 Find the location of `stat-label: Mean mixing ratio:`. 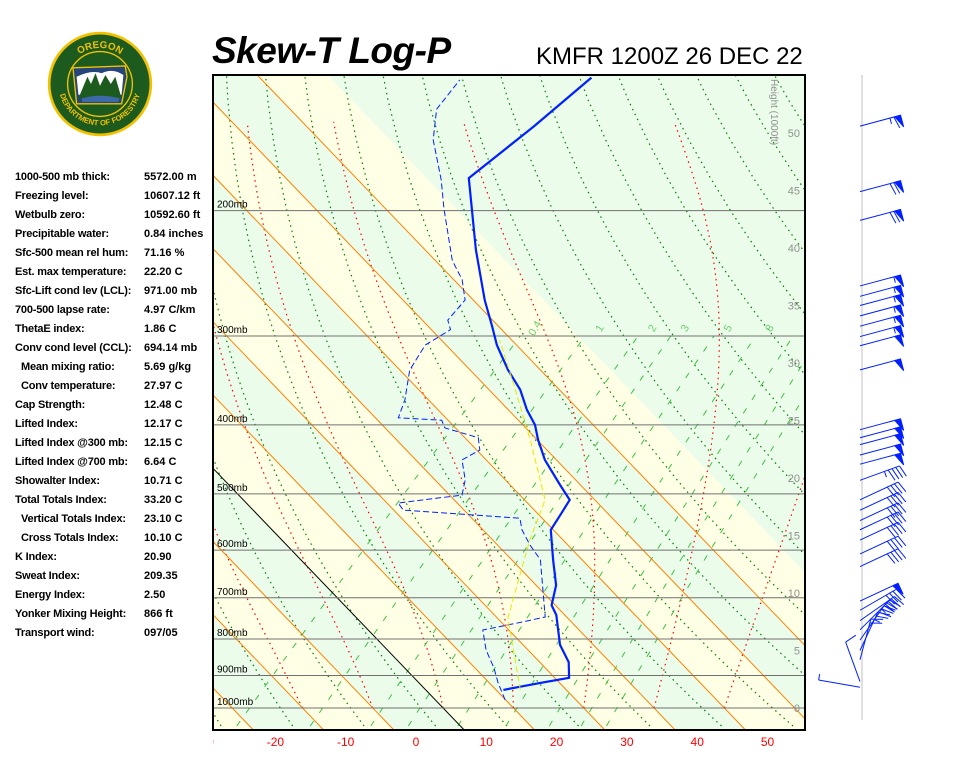

stat-label: Mean mixing ratio: is located at coordinates (68, 367).